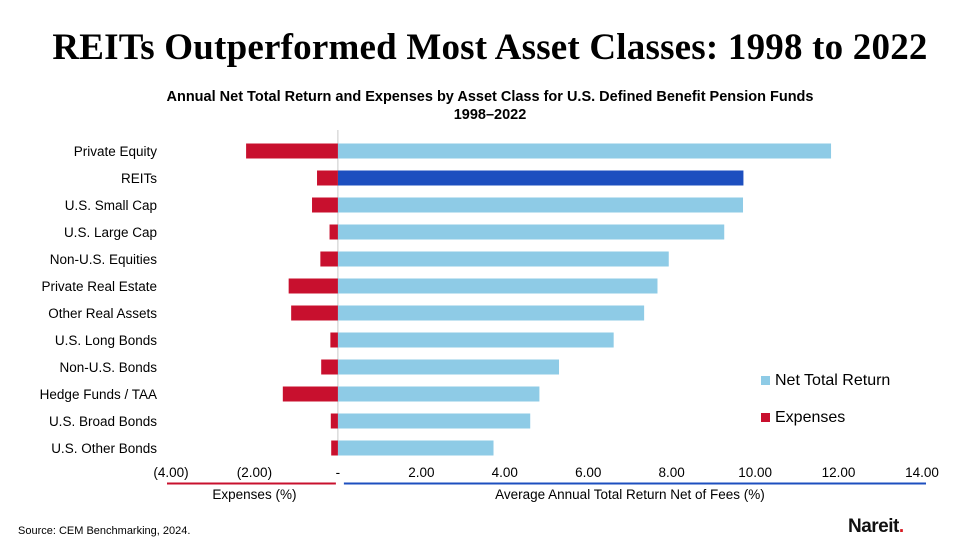  What do you see at coordinates (755, 472) in the screenshot?
I see `x-tick-label: 10.00` at bounding box center [755, 472].